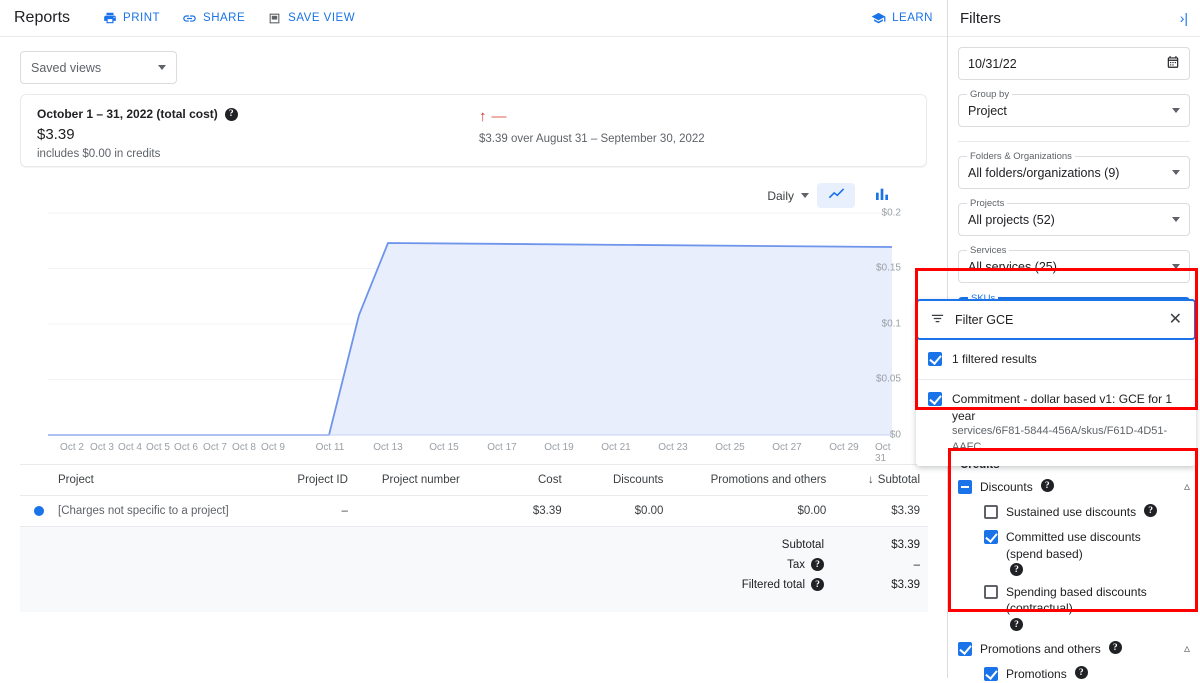  What do you see at coordinates (788, 196) in the screenshot?
I see `granularity-select: Daily` at bounding box center [788, 196].